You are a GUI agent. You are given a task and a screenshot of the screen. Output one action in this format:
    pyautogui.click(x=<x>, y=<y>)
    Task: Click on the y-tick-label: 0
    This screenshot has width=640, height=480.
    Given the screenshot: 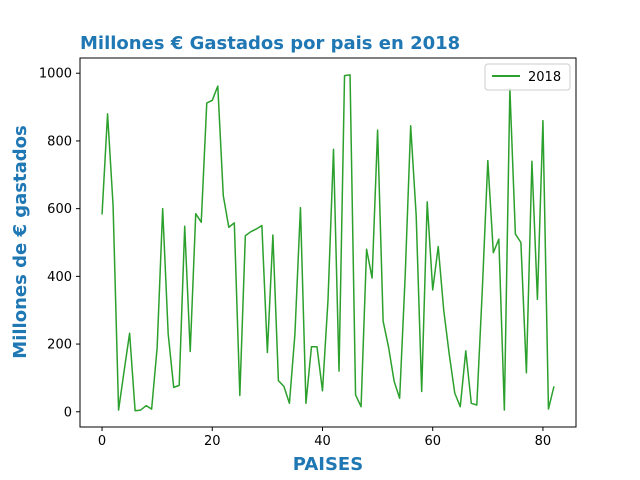 What is the action you would take?
    pyautogui.click(x=68, y=412)
    